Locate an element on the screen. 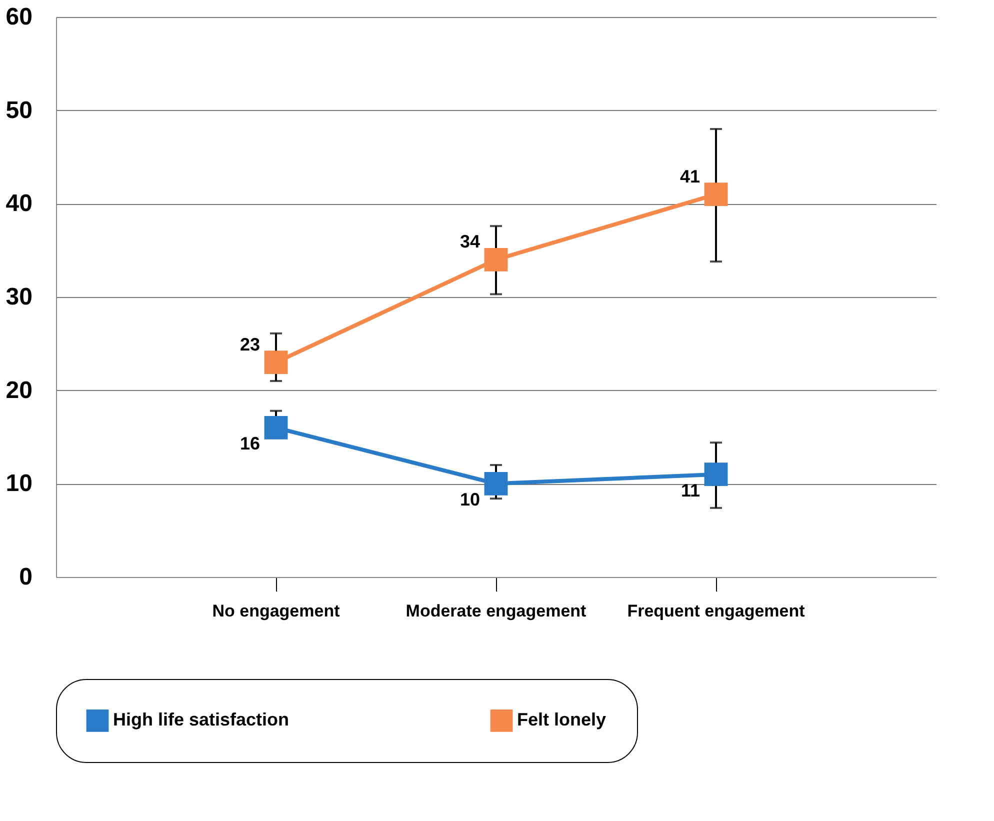 The width and height of the screenshot is (994, 821). y-tick-label: 10 is located at coordinates (19, 484).